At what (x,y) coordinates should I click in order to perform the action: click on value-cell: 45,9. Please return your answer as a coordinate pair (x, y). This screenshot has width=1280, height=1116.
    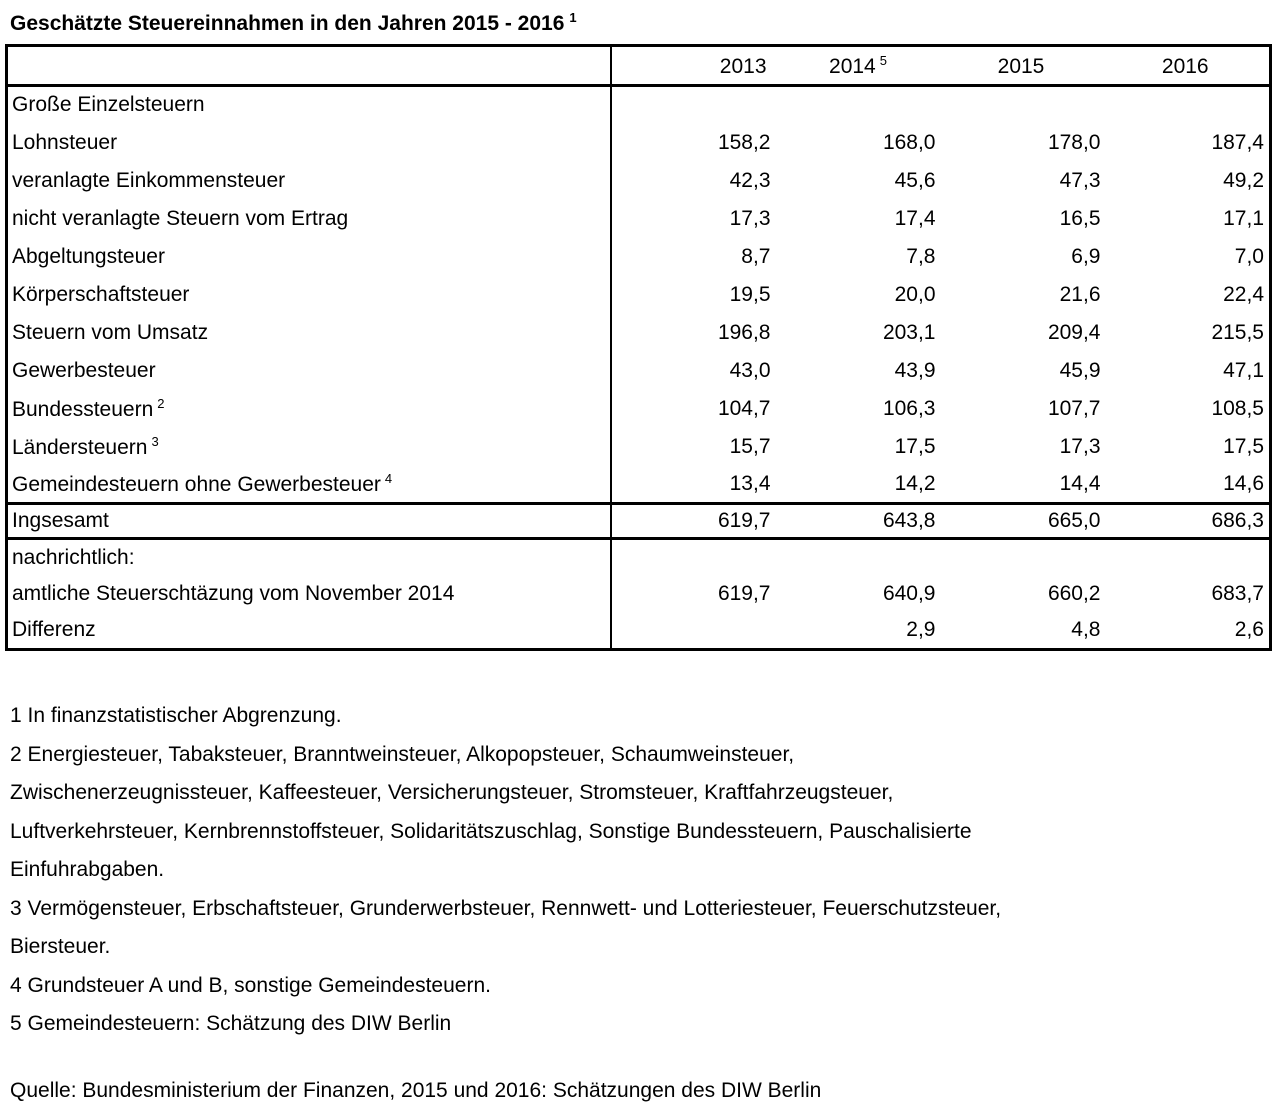
    Looking at the image, I should click on (1080, 370).